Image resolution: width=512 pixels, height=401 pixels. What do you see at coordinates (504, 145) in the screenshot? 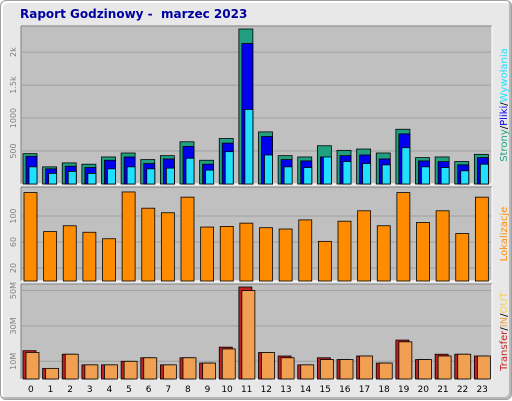
I see `legend-entry-strony: Strony` at bounding box center [504, 145].